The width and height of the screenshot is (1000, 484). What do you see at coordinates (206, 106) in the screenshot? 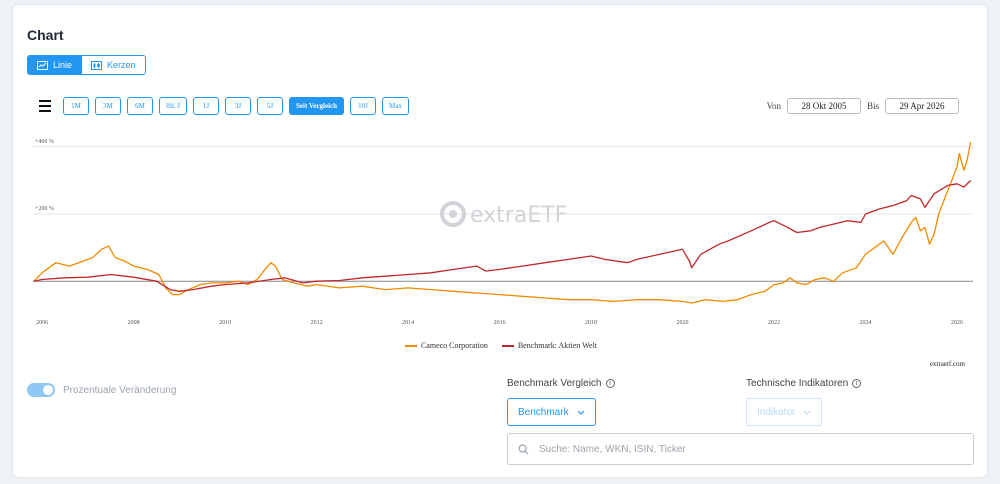
I see `range-button-1y: 1J` at bounding box center [206, 106].